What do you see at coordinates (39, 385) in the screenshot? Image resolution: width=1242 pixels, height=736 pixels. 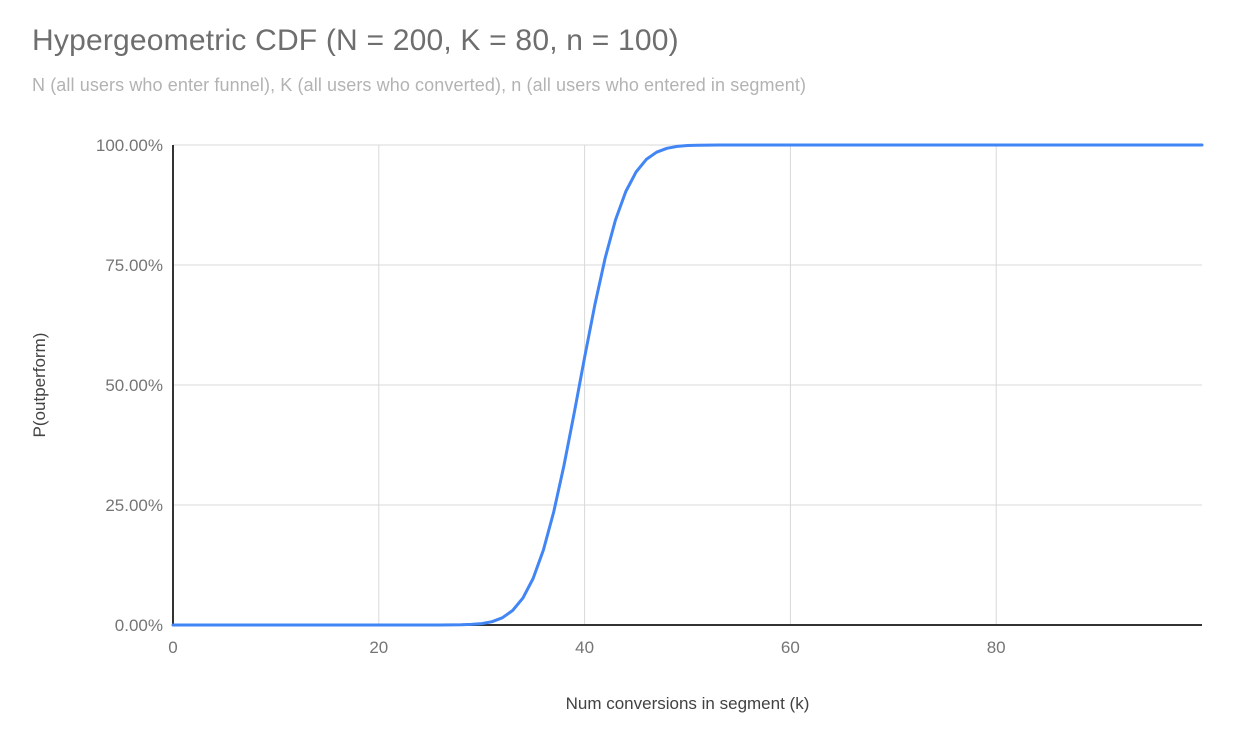 I see `y-axis-title: P(outperform)` at bounding box center [39, 385].